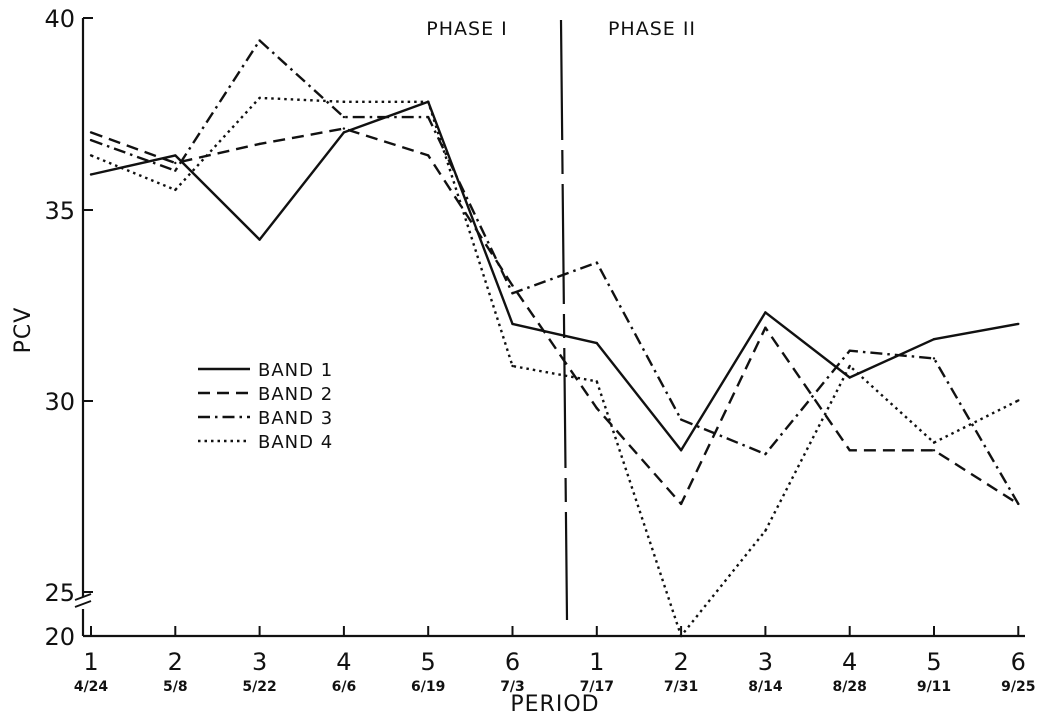 The height and width of the screenshot is (716, 1057). What do you see at coordinates (512, 687) in the screenshot?
I see `x-tick-label-date-6: 7/3` at bounding box center [512, 687].